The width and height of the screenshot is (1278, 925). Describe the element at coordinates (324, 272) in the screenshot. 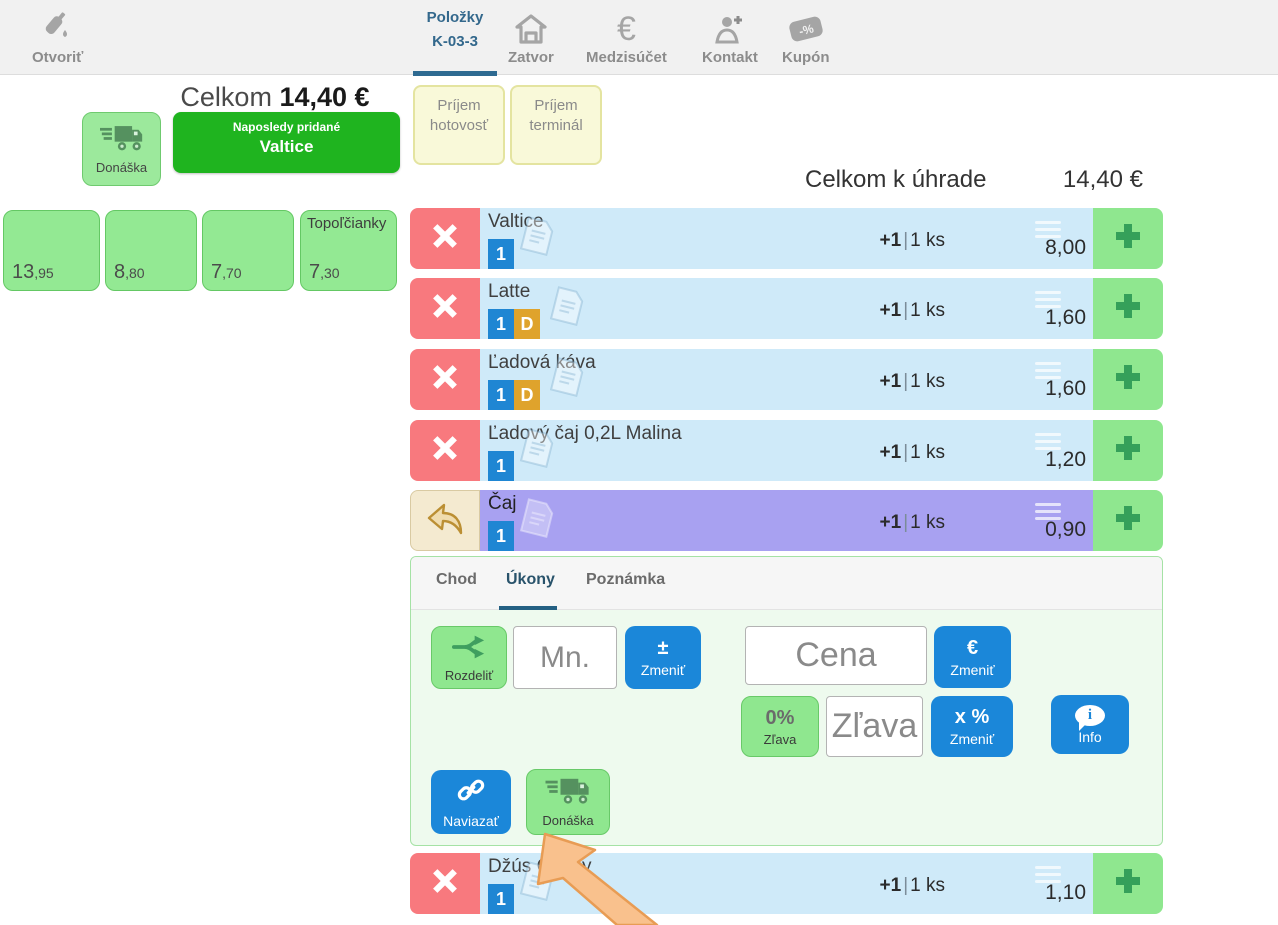

I see `tile-price: 7,30` at that location.